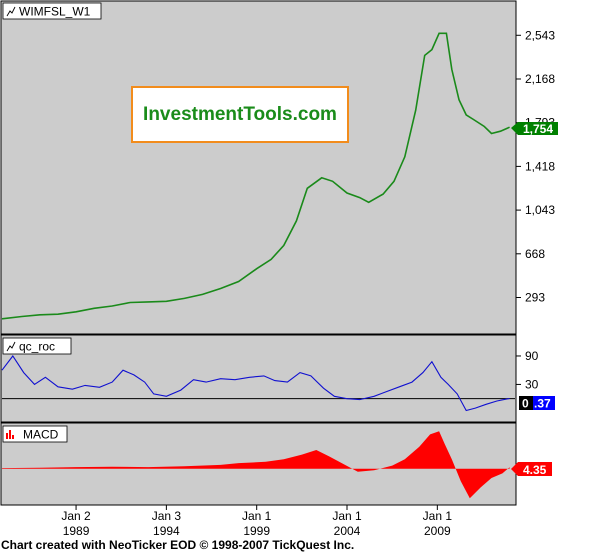 The height and width of the screenshot is (555, 592). Describe the element at coordinates (540, 35) in the screenshot. I see `price-tick-label: 2,543` at that location.